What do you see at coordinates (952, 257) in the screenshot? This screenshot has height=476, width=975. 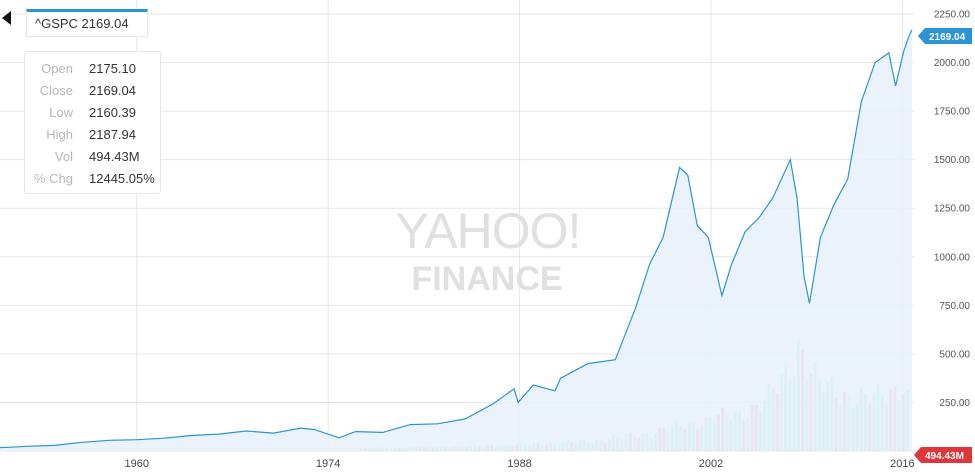 I see `y-tick-label: 1000.00` at bounding box center [952, 257].